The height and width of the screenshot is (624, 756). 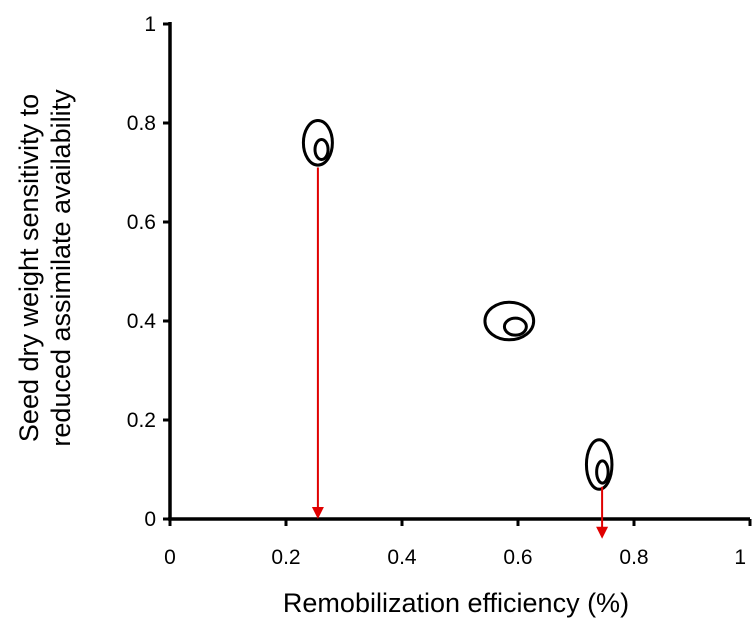 I want to click on y-tick-label: 0, so click(x=150, y=519).